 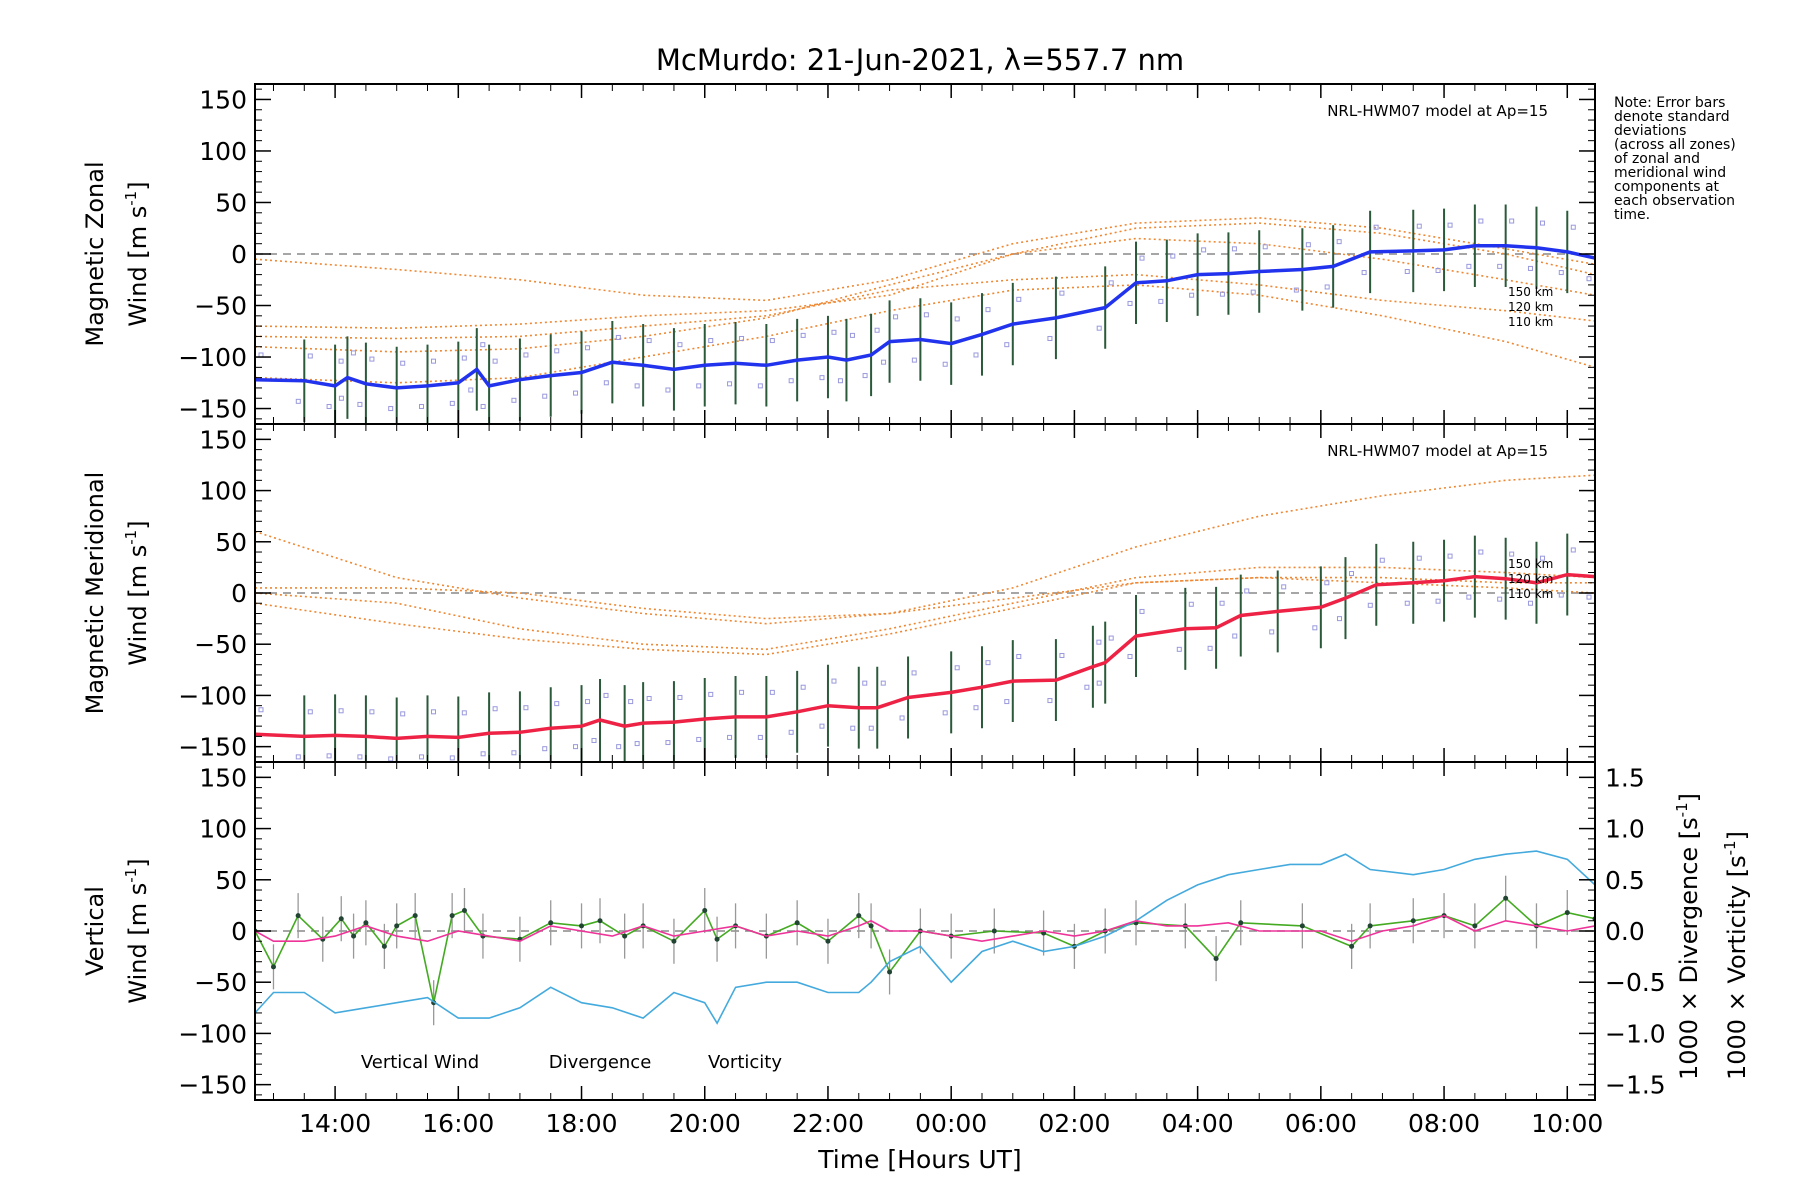 What do you see at coordinates (919, 1159) in the screenshot?
I see `x-axis-label: Time [Hours UT]` at bounding box center [919, 1159].